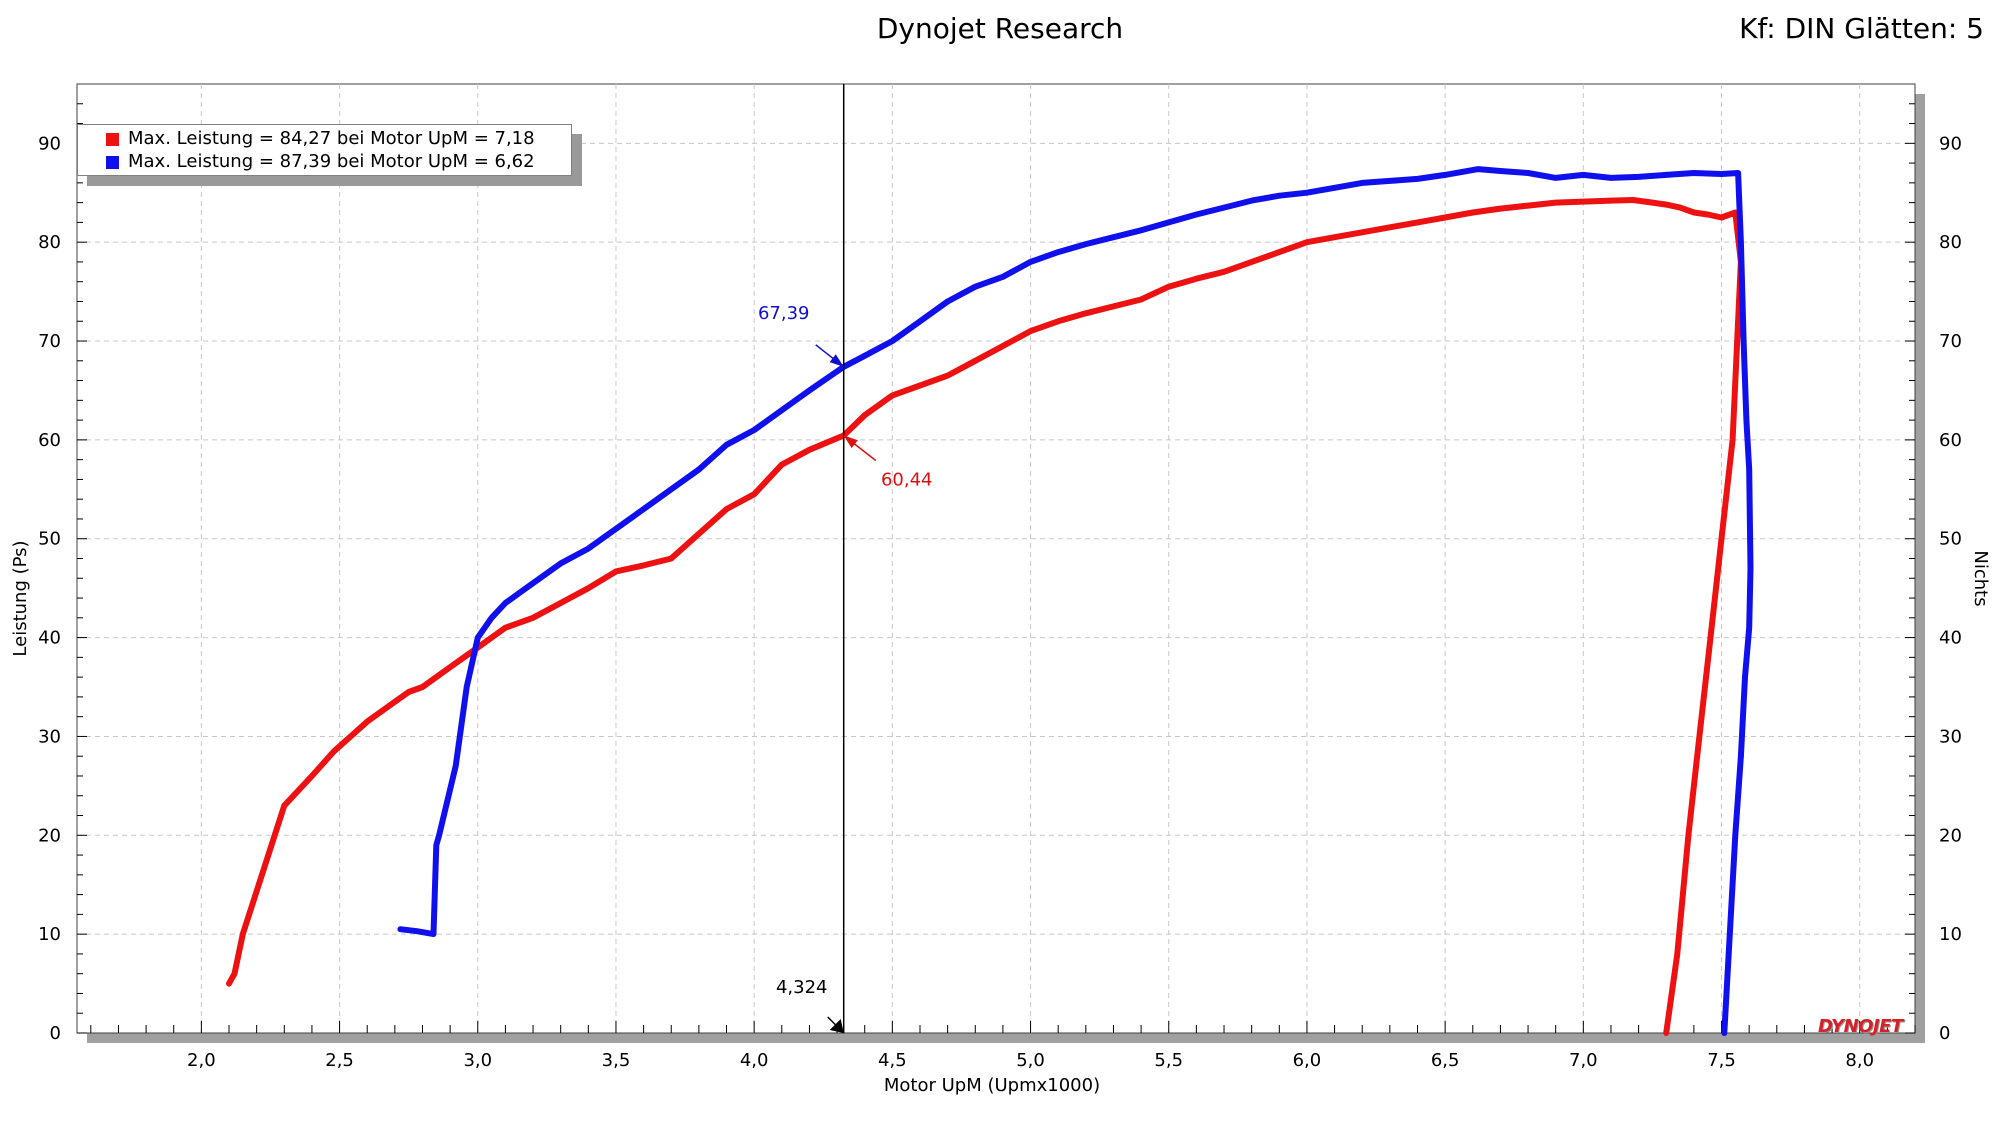 Image resolution: width=2000 pixels, height=1125 pixels. Describe the element at coordinates (1030, 1060) in the screenshot. I see `x-tick-label: 5,0` at that location.